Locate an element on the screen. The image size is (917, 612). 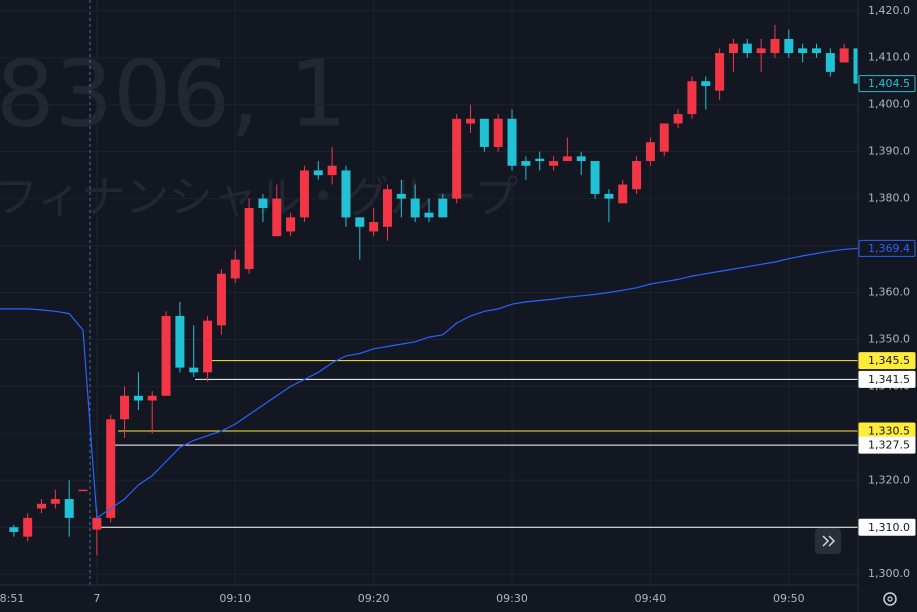
x-tick-label: 09:20 is located at coordinates (374, 598).